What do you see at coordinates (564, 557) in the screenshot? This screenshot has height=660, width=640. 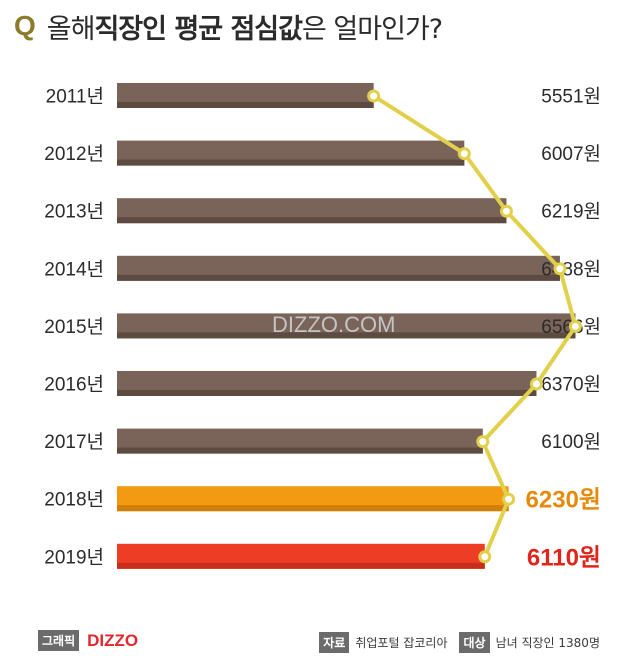 I see `value-label: 6110원` at bounding box center [564, 557].